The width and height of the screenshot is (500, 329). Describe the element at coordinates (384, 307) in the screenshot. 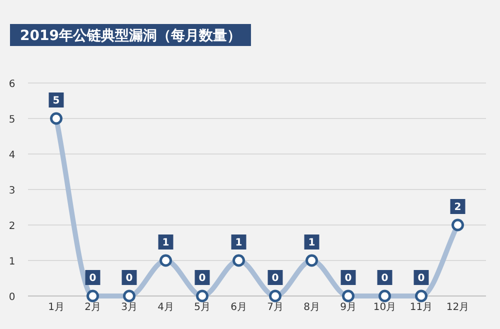

I see `x-tick-label: 10月` at that location.